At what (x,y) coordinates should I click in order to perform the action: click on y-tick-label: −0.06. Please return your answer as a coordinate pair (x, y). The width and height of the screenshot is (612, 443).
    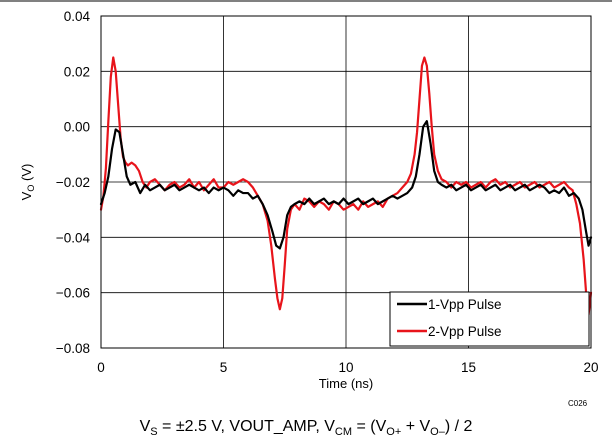
    Looking at the image, I should click on (73, 293).